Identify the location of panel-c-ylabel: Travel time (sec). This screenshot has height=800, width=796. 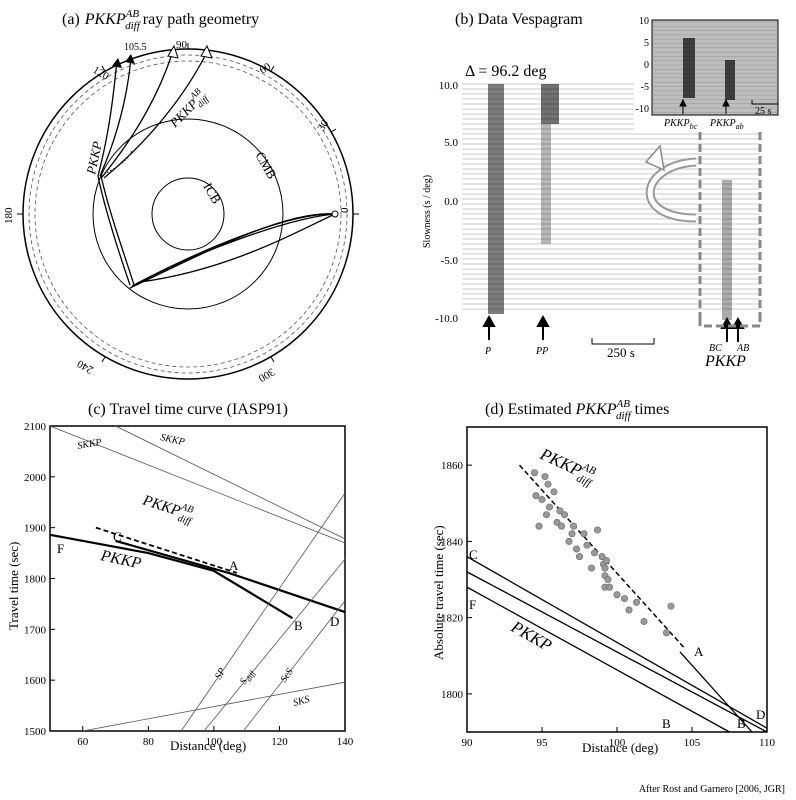
(13, 586).